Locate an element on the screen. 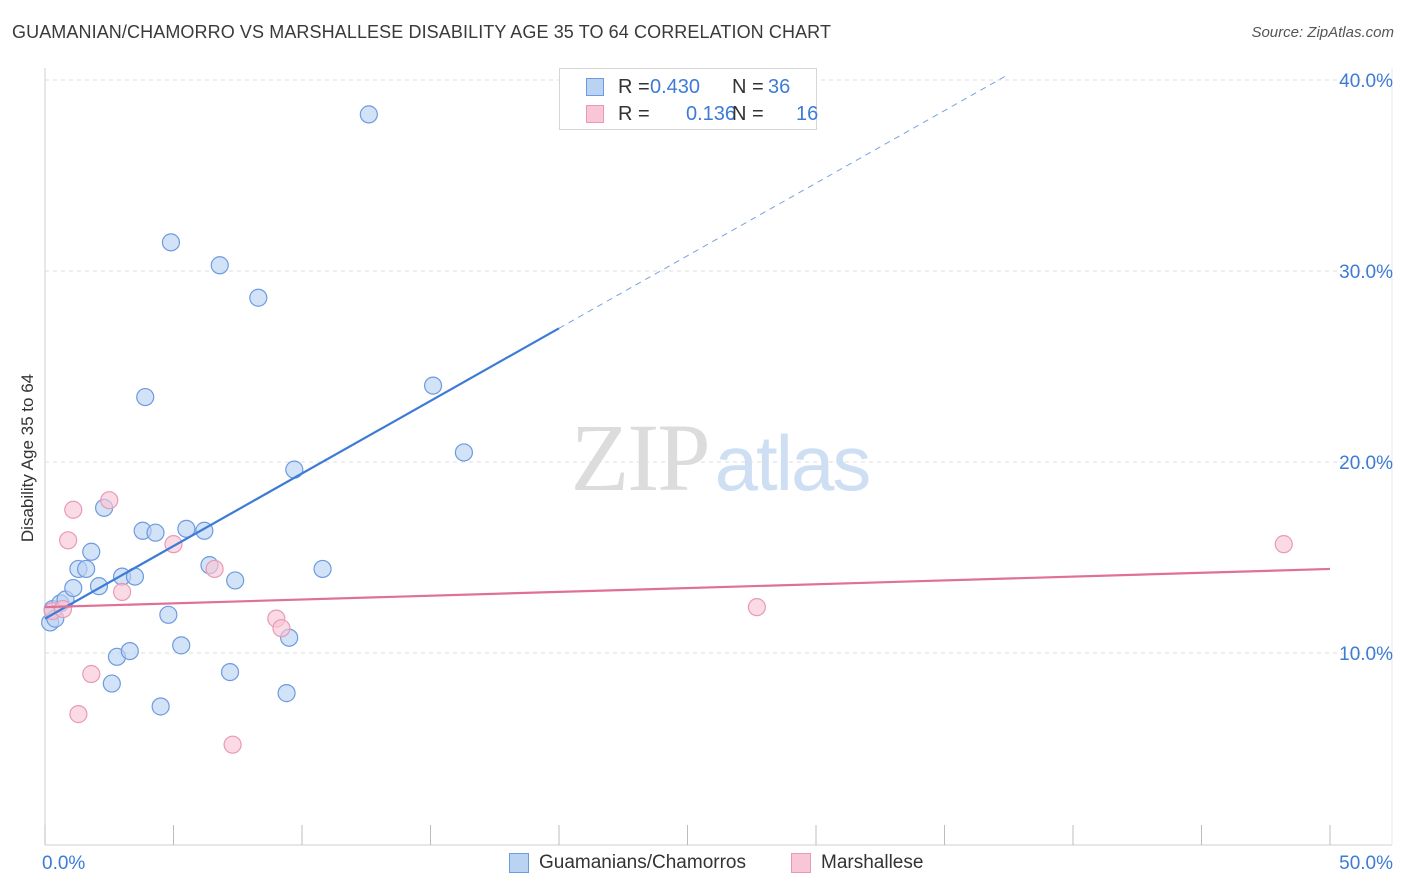  legend-r-value: 0.136 is located at coordinates (711, 114).